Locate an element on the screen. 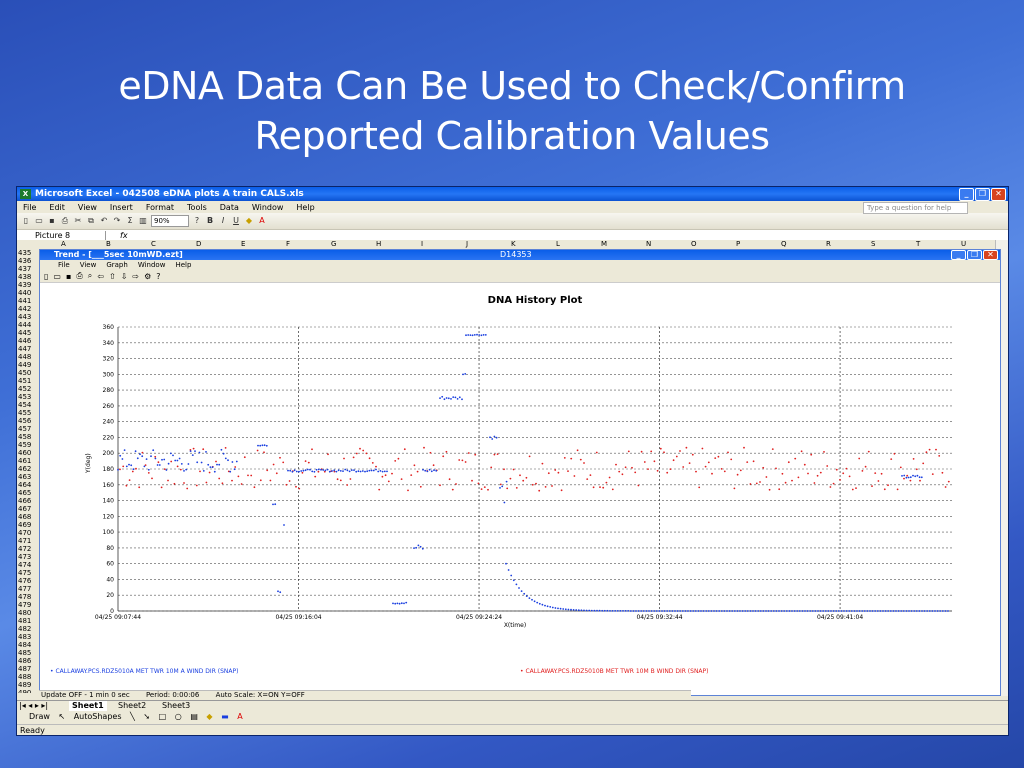  column-header-o: O is located at coordinates (694, 244).